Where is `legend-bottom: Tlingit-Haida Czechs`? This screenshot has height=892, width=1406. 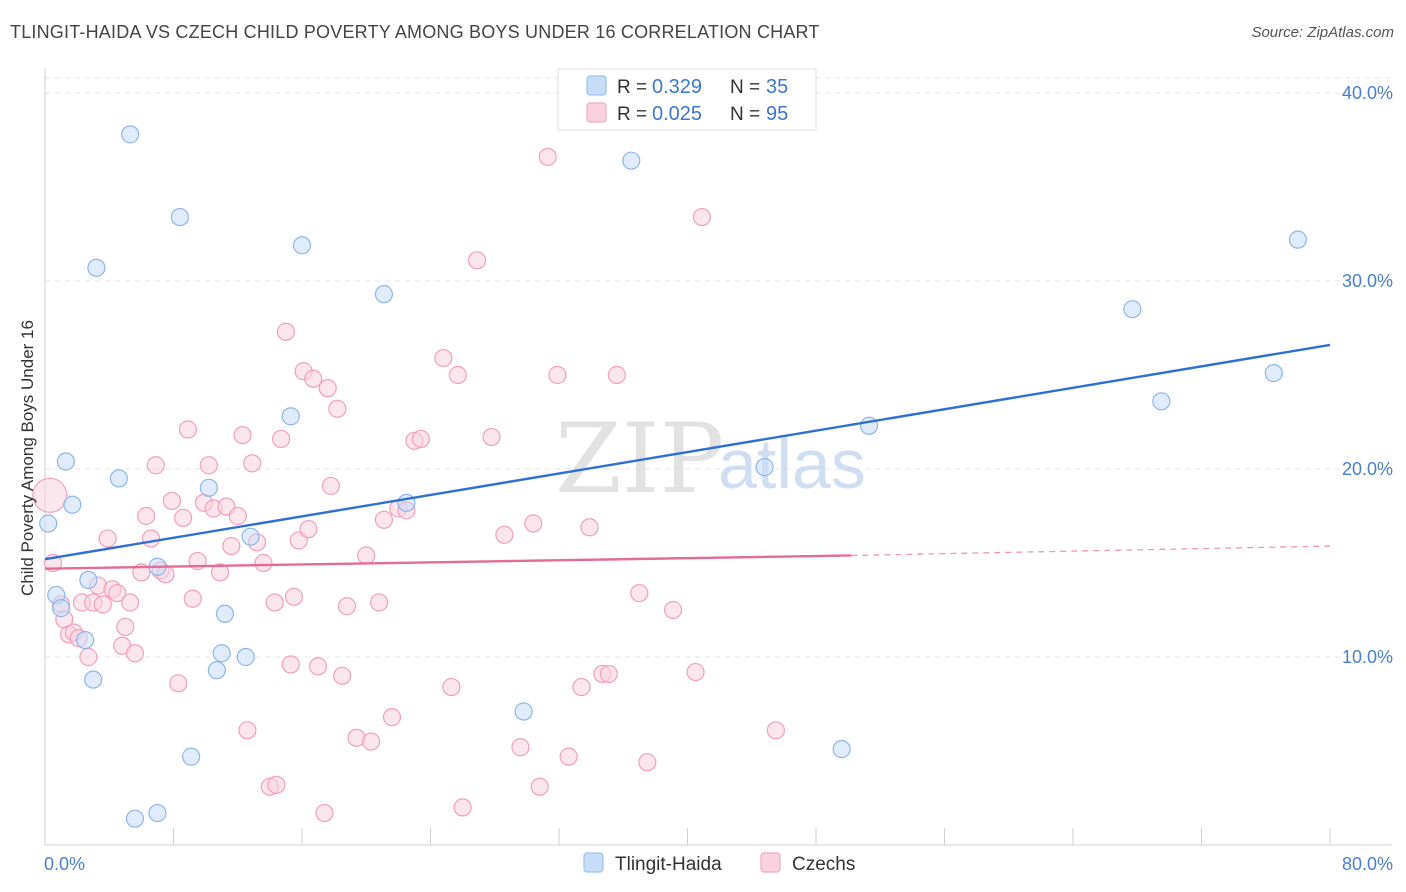
legend-bottom: Tlingit-Haida Czechs is located at coordinates (719, 863).